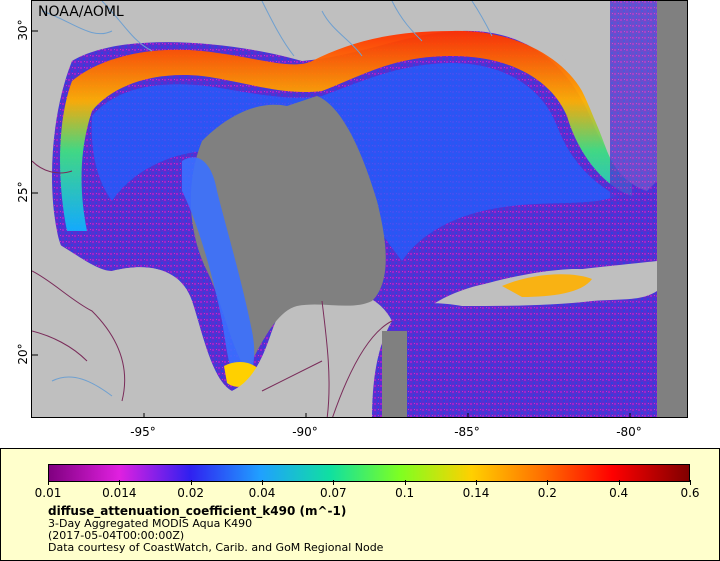 The image size is (720, 561). Describe the element at coordinates (405, 493) in the screenshot. I see `colorbar-tick-label: 0.1` at that location.